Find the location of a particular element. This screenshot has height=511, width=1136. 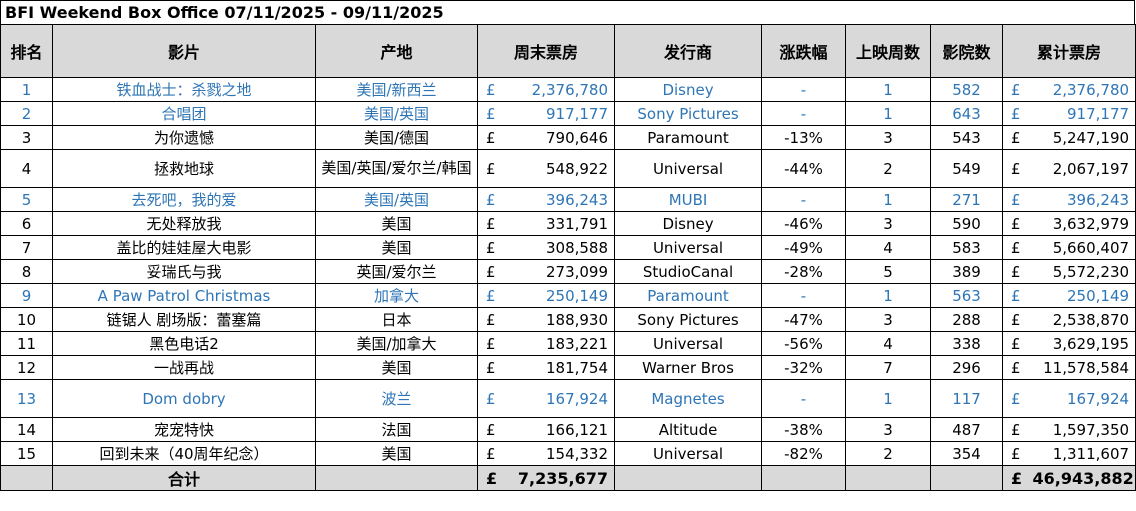

cell-cinemas: 563 is located at coordinates (967, 295).